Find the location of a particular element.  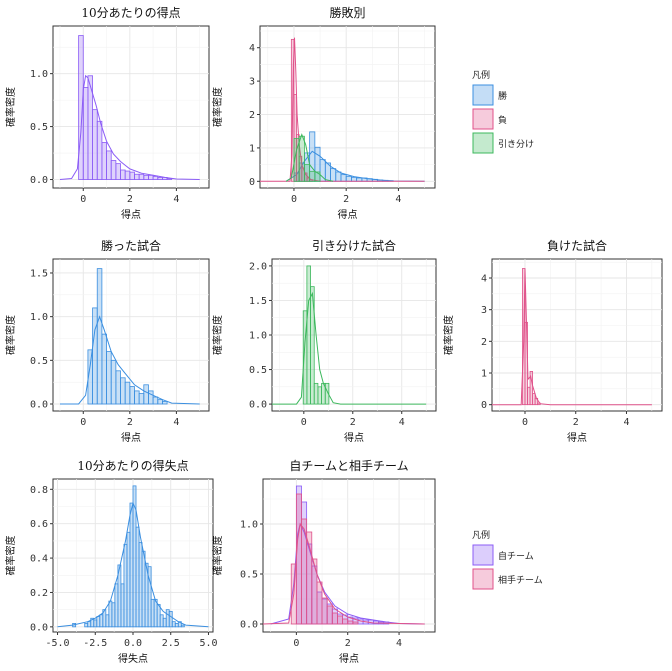

y-tick-label: 2 is located at coordinates (484, 342).